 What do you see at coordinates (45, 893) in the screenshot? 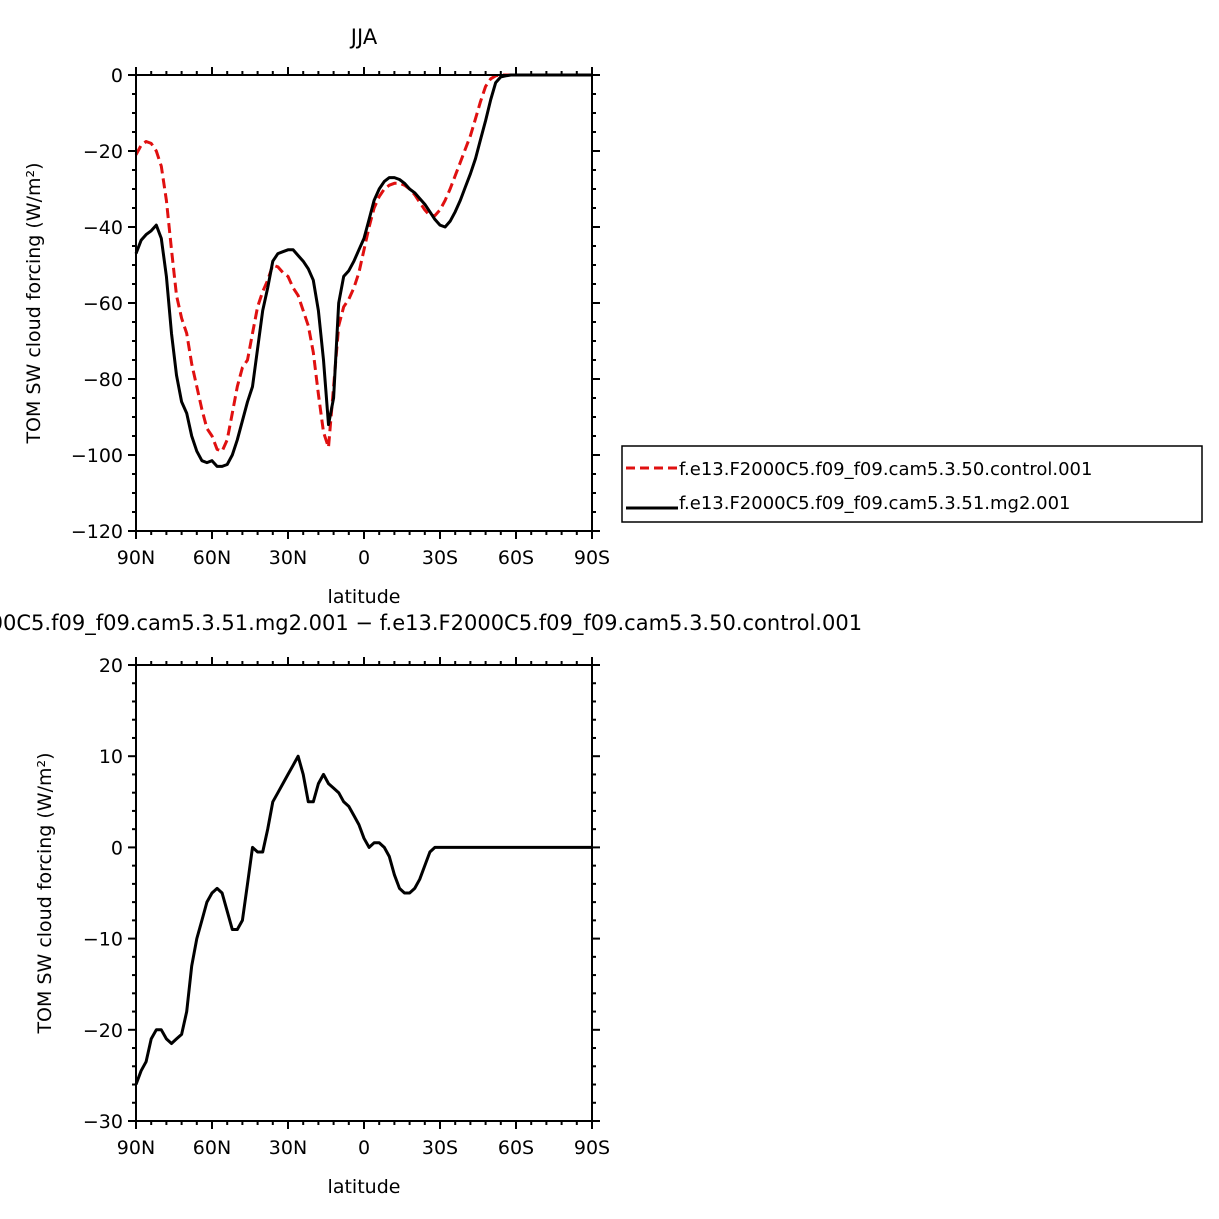
I see `bottom-panel-y-axis-label: TOM SW cloud forcing (W/m²)` at bounding box center [45, 893].